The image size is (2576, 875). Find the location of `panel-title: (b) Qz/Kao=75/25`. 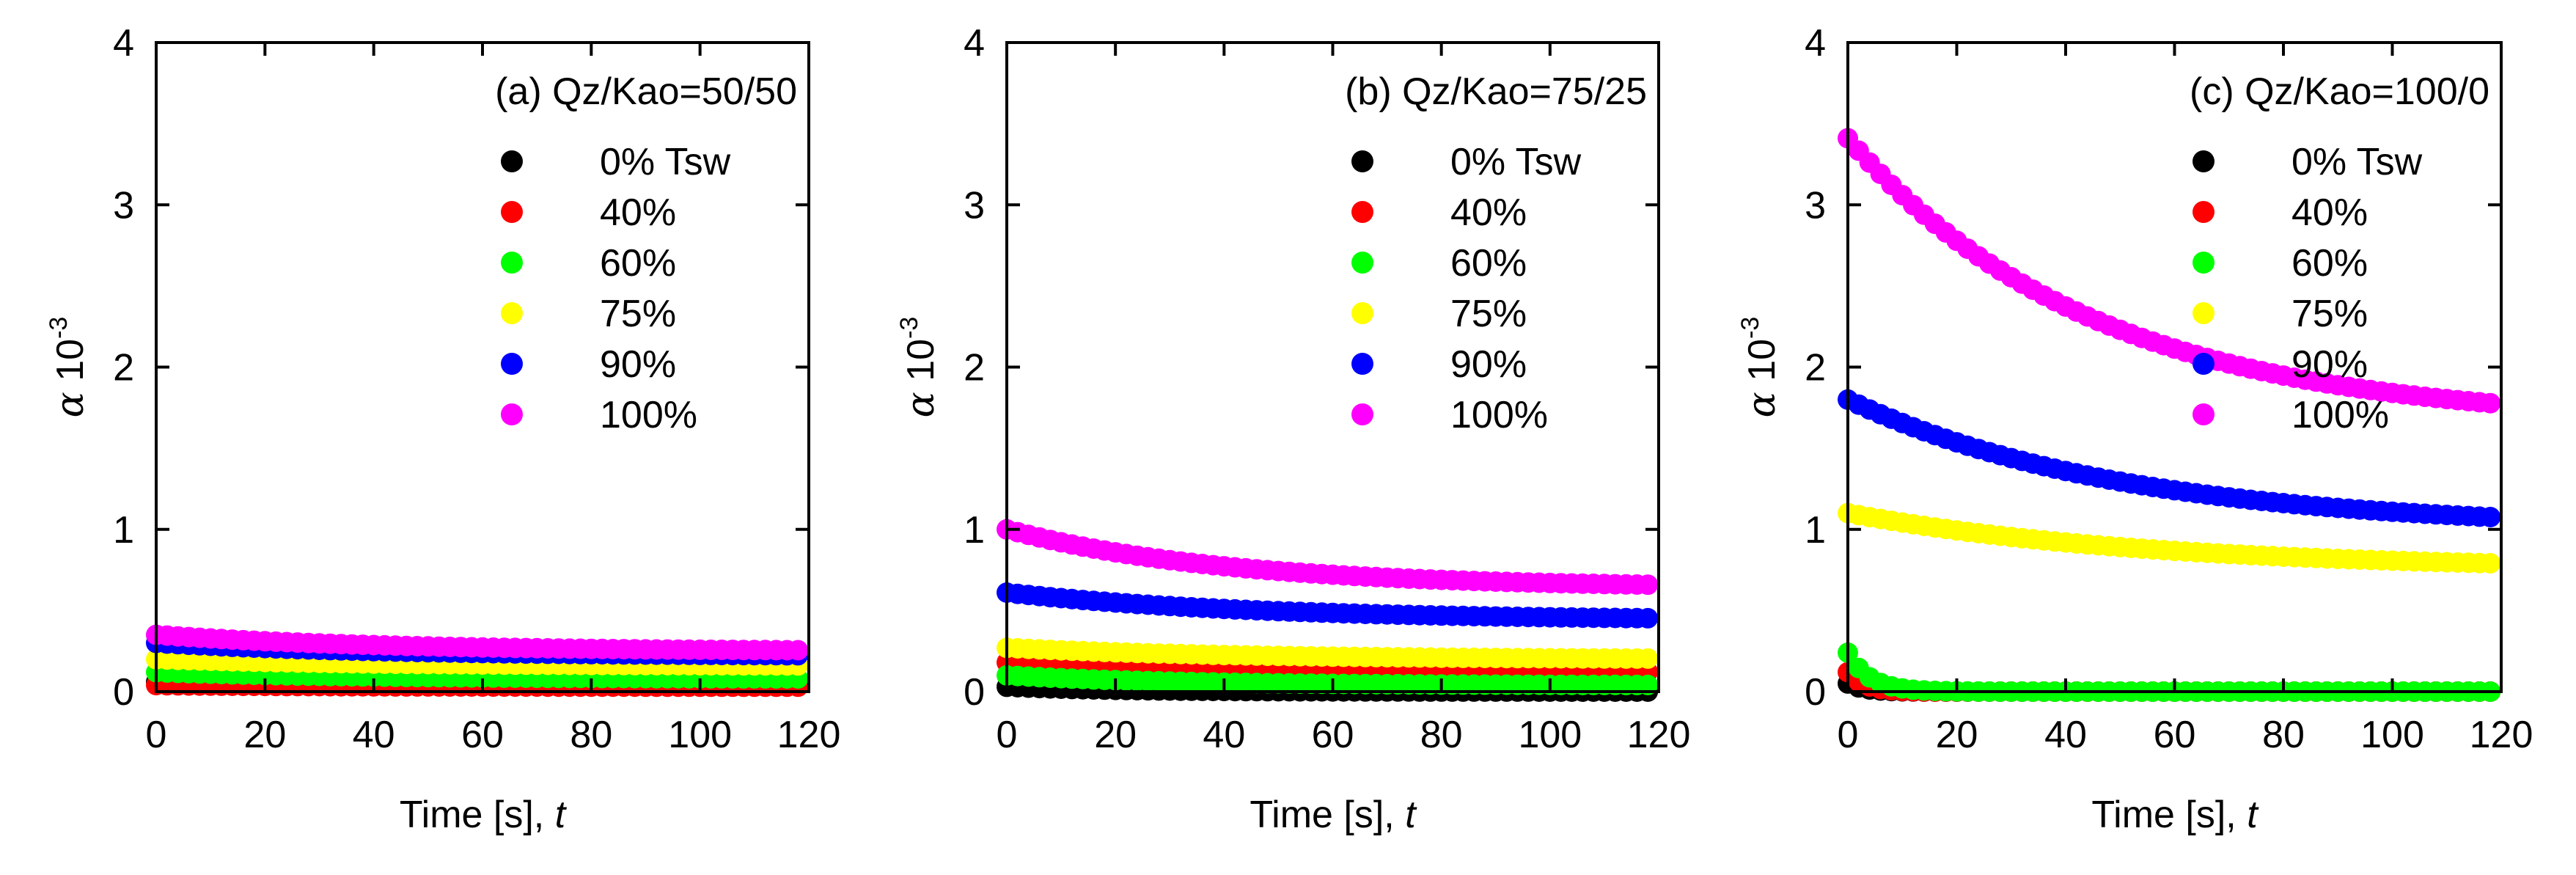

panel-title: (b) Qz/Kao=75/25 is located at coordinates (1496, 91).